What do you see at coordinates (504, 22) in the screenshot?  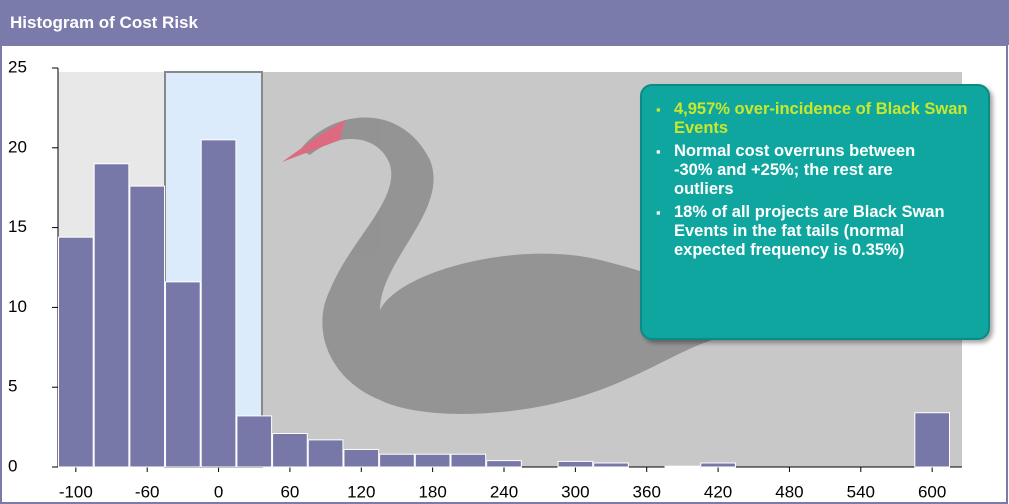 I see `header: Histogram of Cost Risk` at bounding box center [504, 22].